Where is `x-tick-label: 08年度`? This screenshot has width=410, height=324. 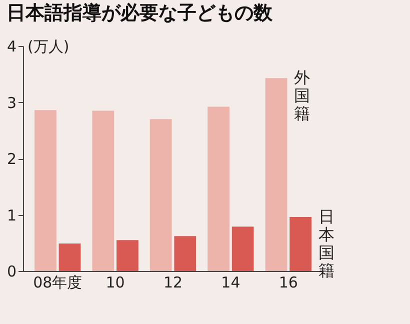 x-tick-label: 08年度 is located at coordinates (57, 283).